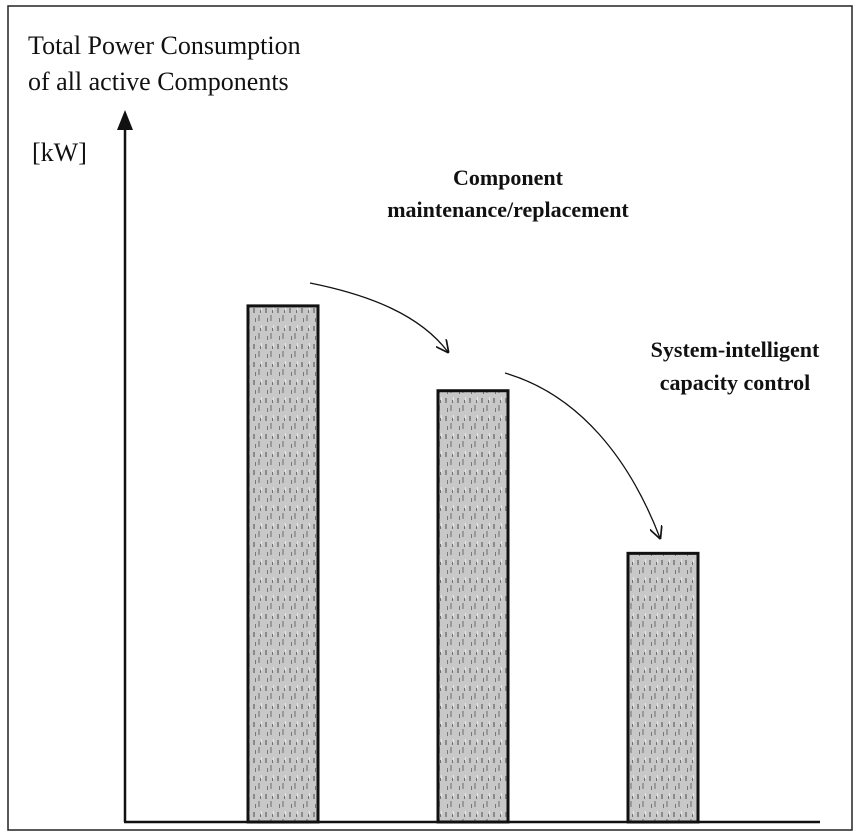 Image resolution: width=860 pixels, height=836 pixels. What do you see at coordinates (59, 152) in the screenshot?
I see `y-axis-label: [kW]` at bounding box center [59, 152].